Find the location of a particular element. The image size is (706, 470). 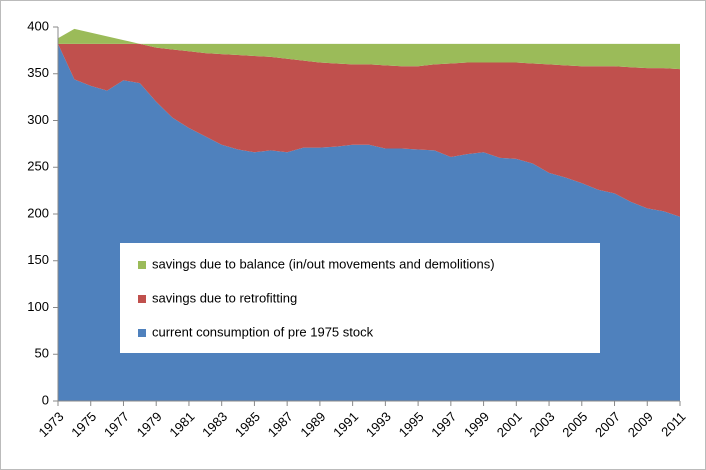

y-tick-label: 250 is located at coordinates (38, 166).